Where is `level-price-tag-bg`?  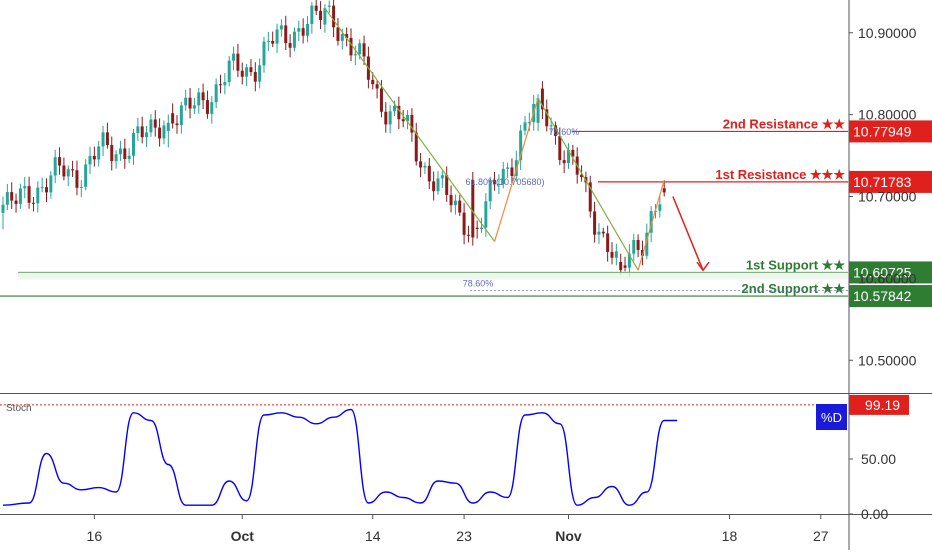 level-price-tag-bg is located at coordinates (890, 272).